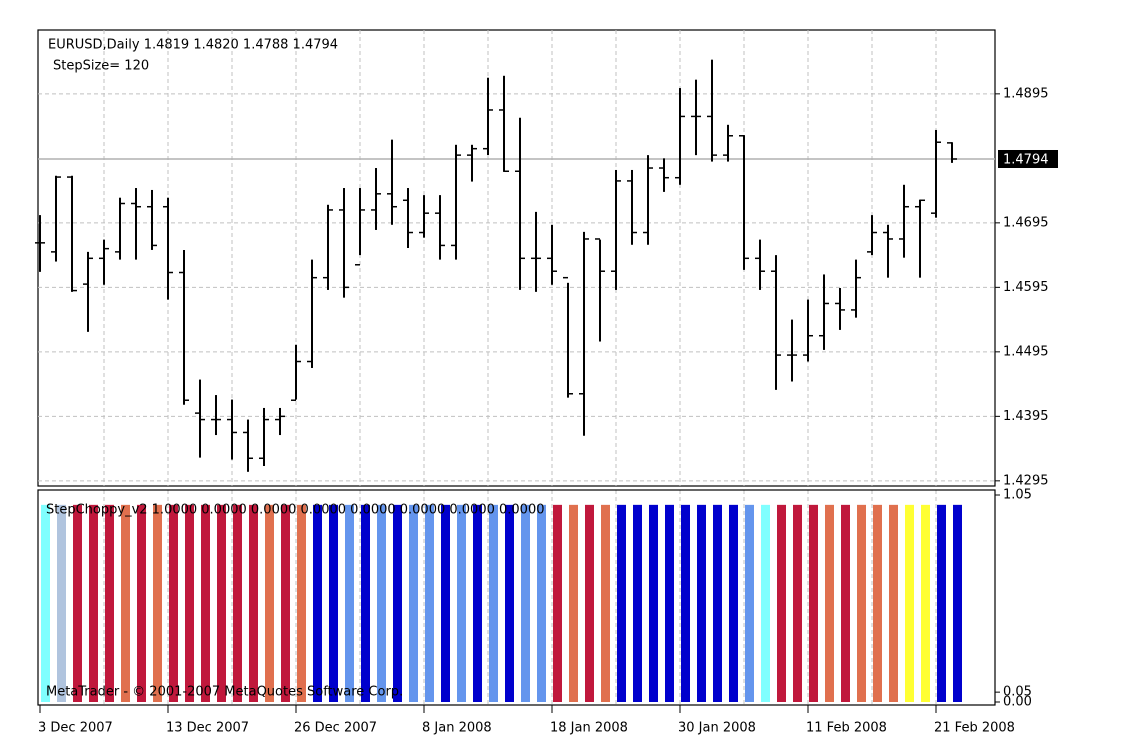 Image resolution: width=1123 pixels, height=756 pixels. Describe the element at coordinates (846, 728) in the screenshot. I see `x-tick-label: 11 Feb 2008` at that location.